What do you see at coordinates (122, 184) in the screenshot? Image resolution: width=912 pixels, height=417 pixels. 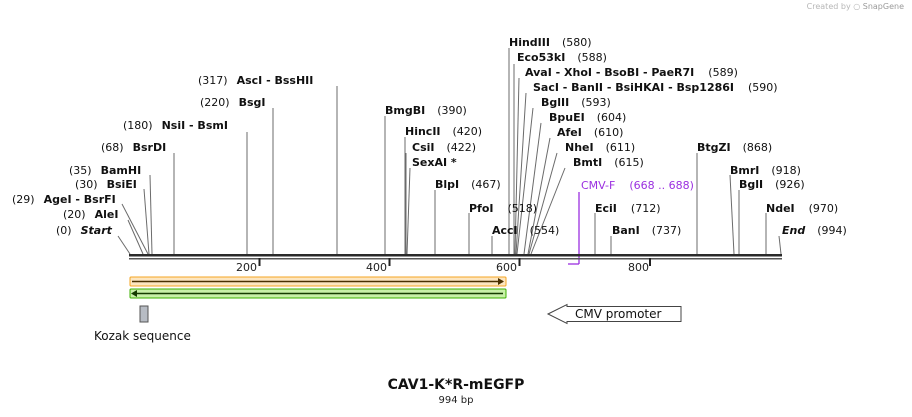 I see `site-name: BsiEI` at bounding box center [122, 184].